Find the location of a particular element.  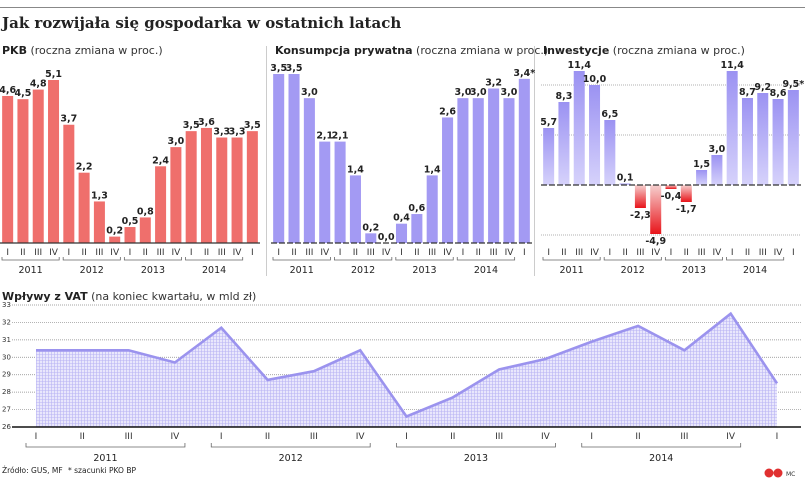

inwestycje-data-label: -0,4 is located at coordinates (671, 196).